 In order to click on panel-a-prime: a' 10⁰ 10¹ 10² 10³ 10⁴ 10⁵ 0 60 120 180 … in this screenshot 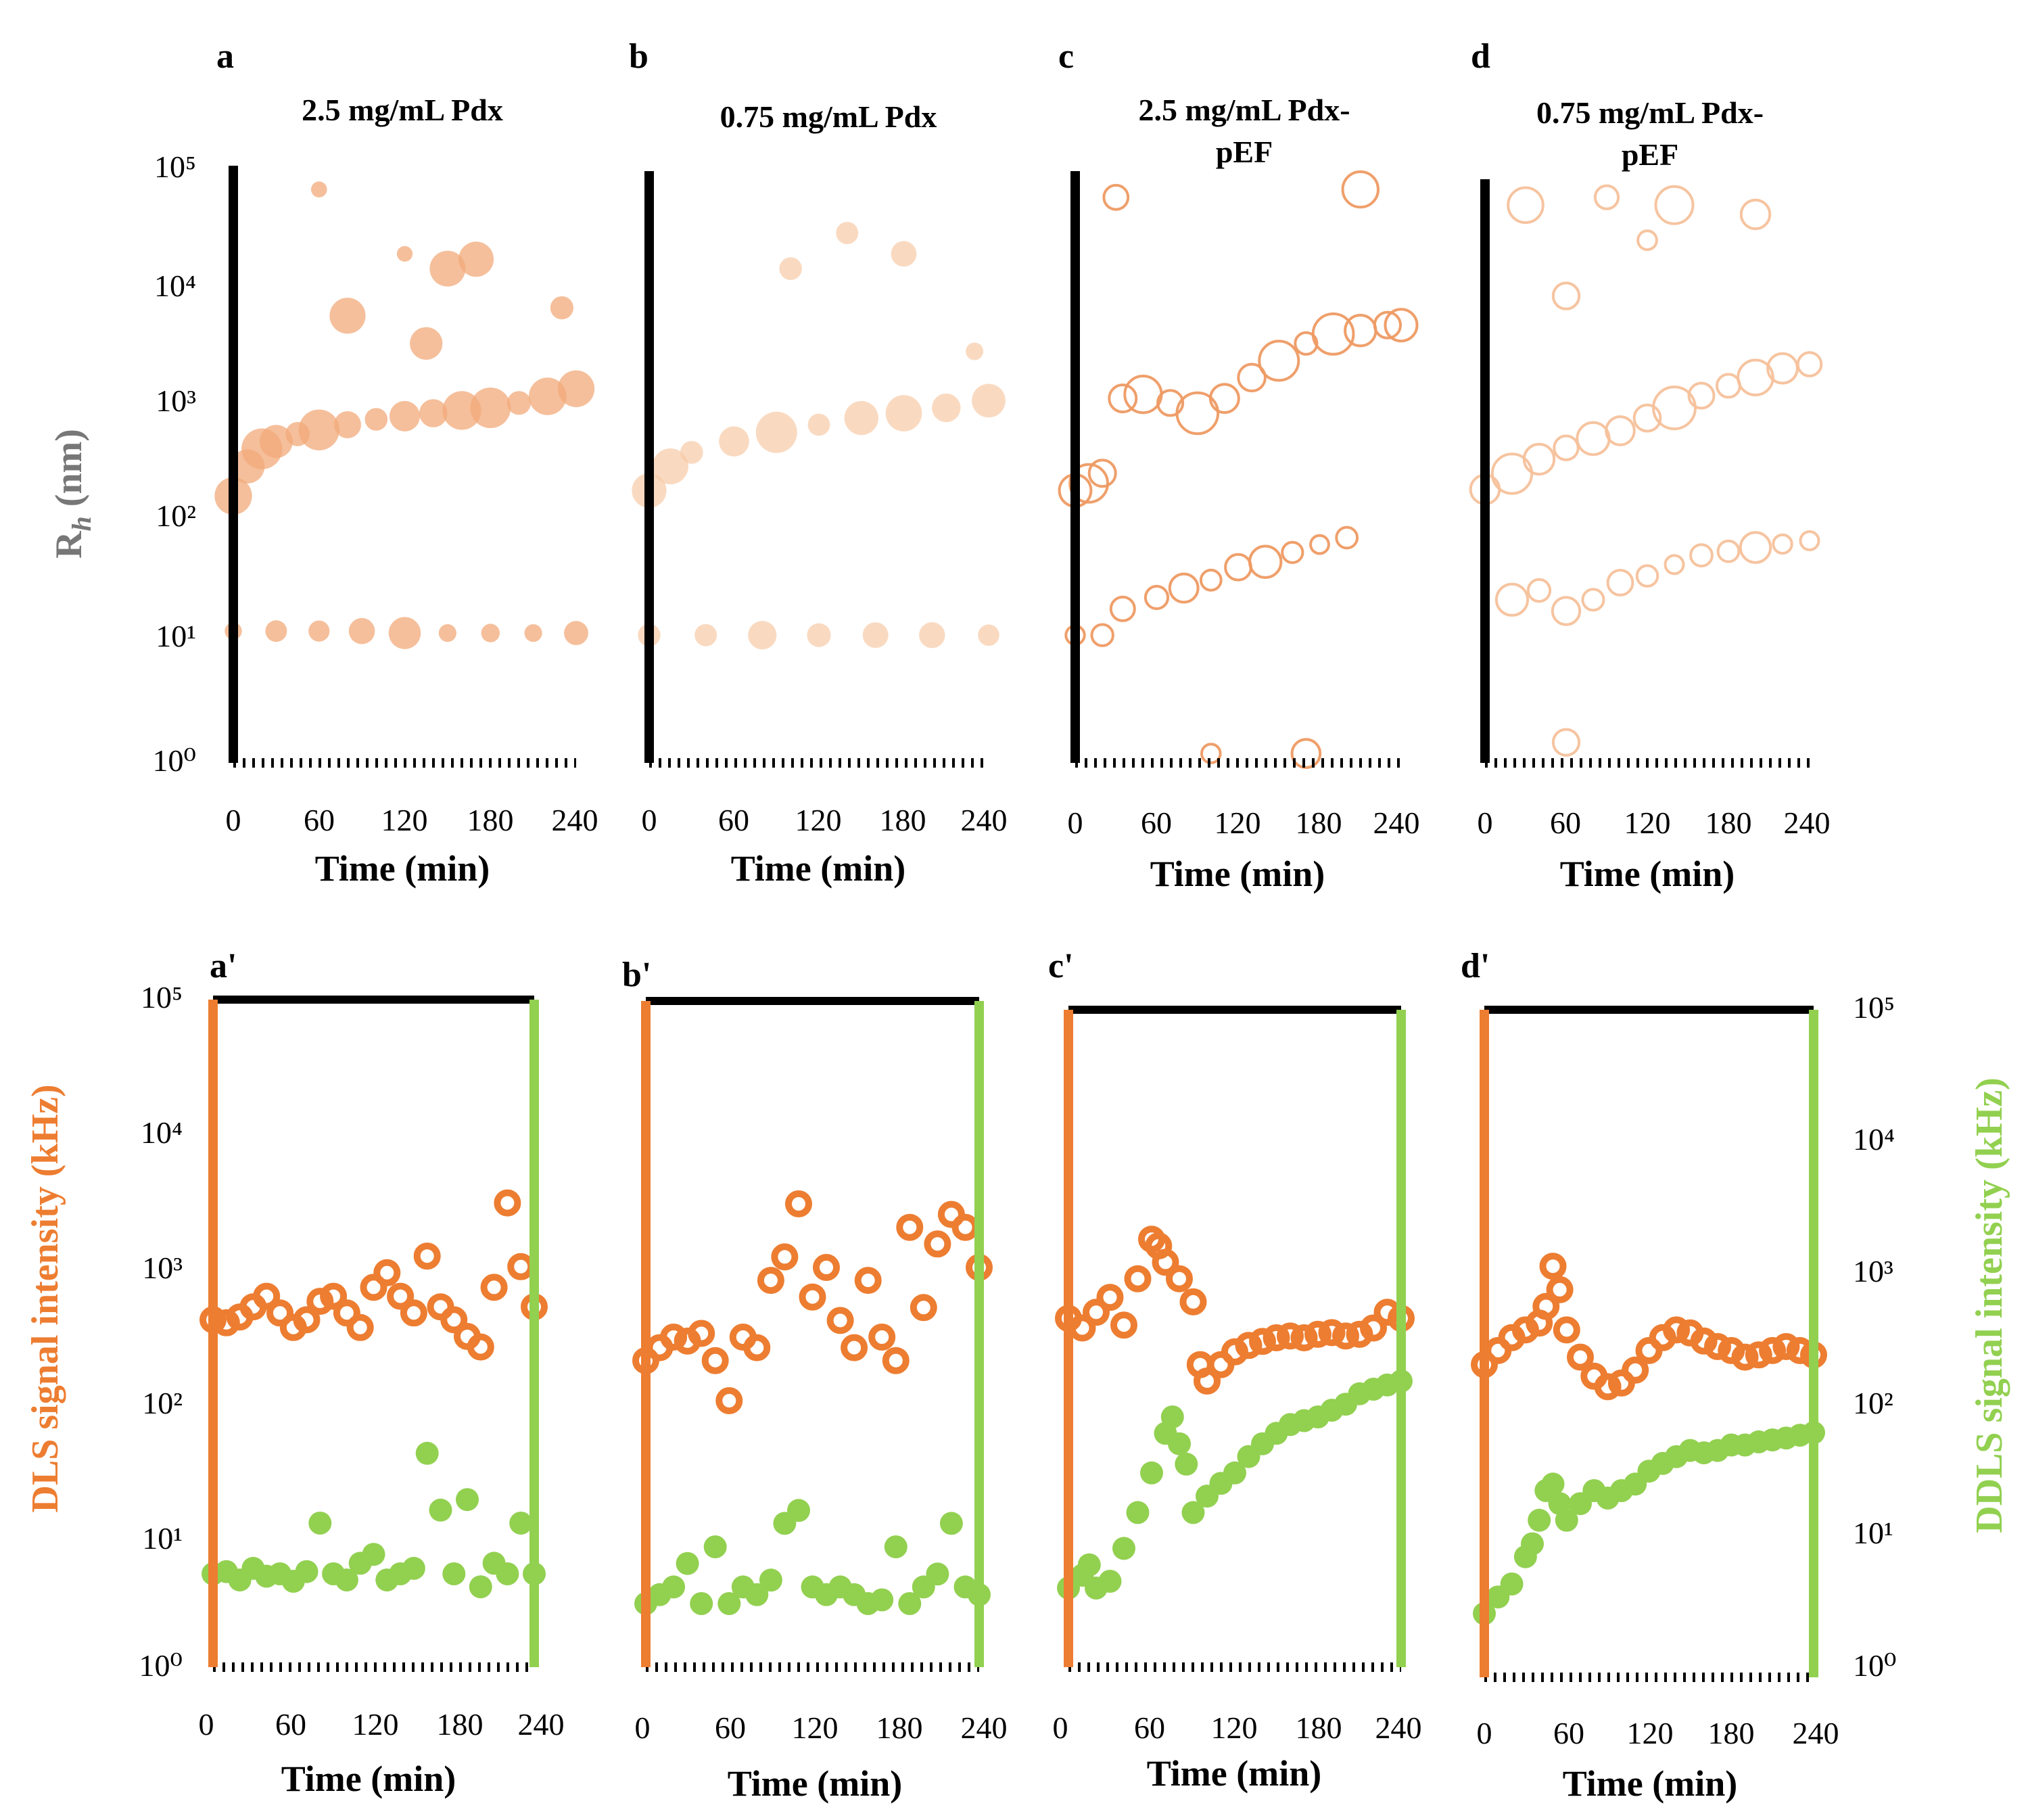, I will do `click(352, 1373)`.